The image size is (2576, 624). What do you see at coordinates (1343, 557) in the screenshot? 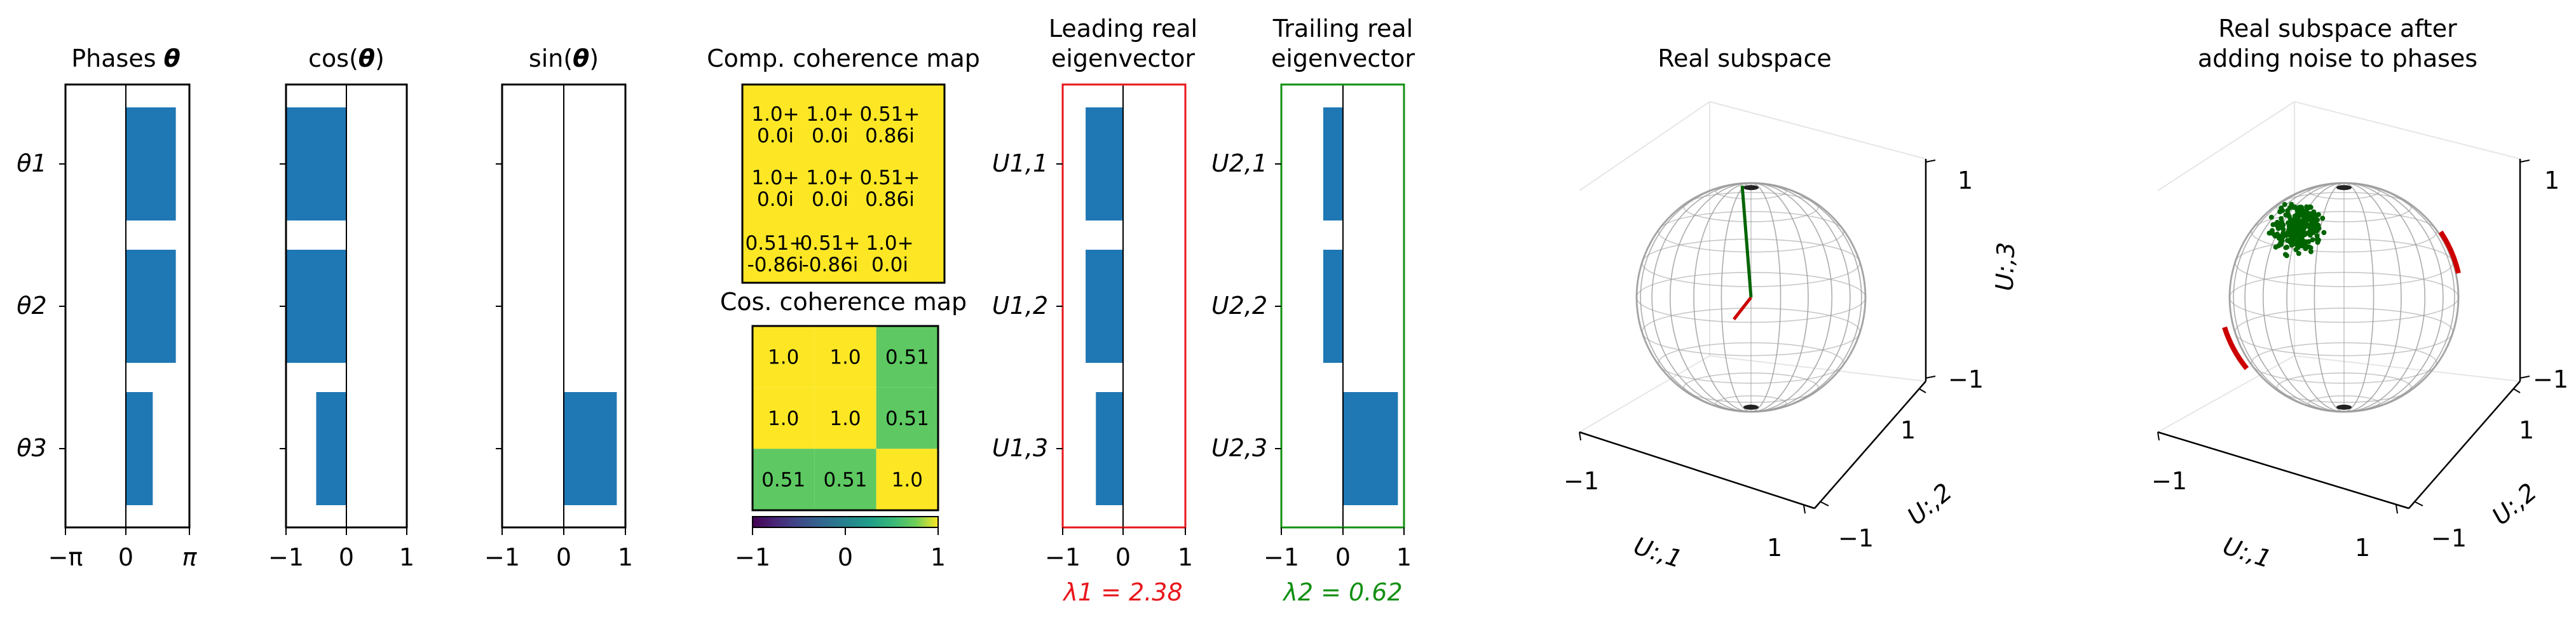
I see `trail-xtick-label: 0` at bounding box center [1343, 557].